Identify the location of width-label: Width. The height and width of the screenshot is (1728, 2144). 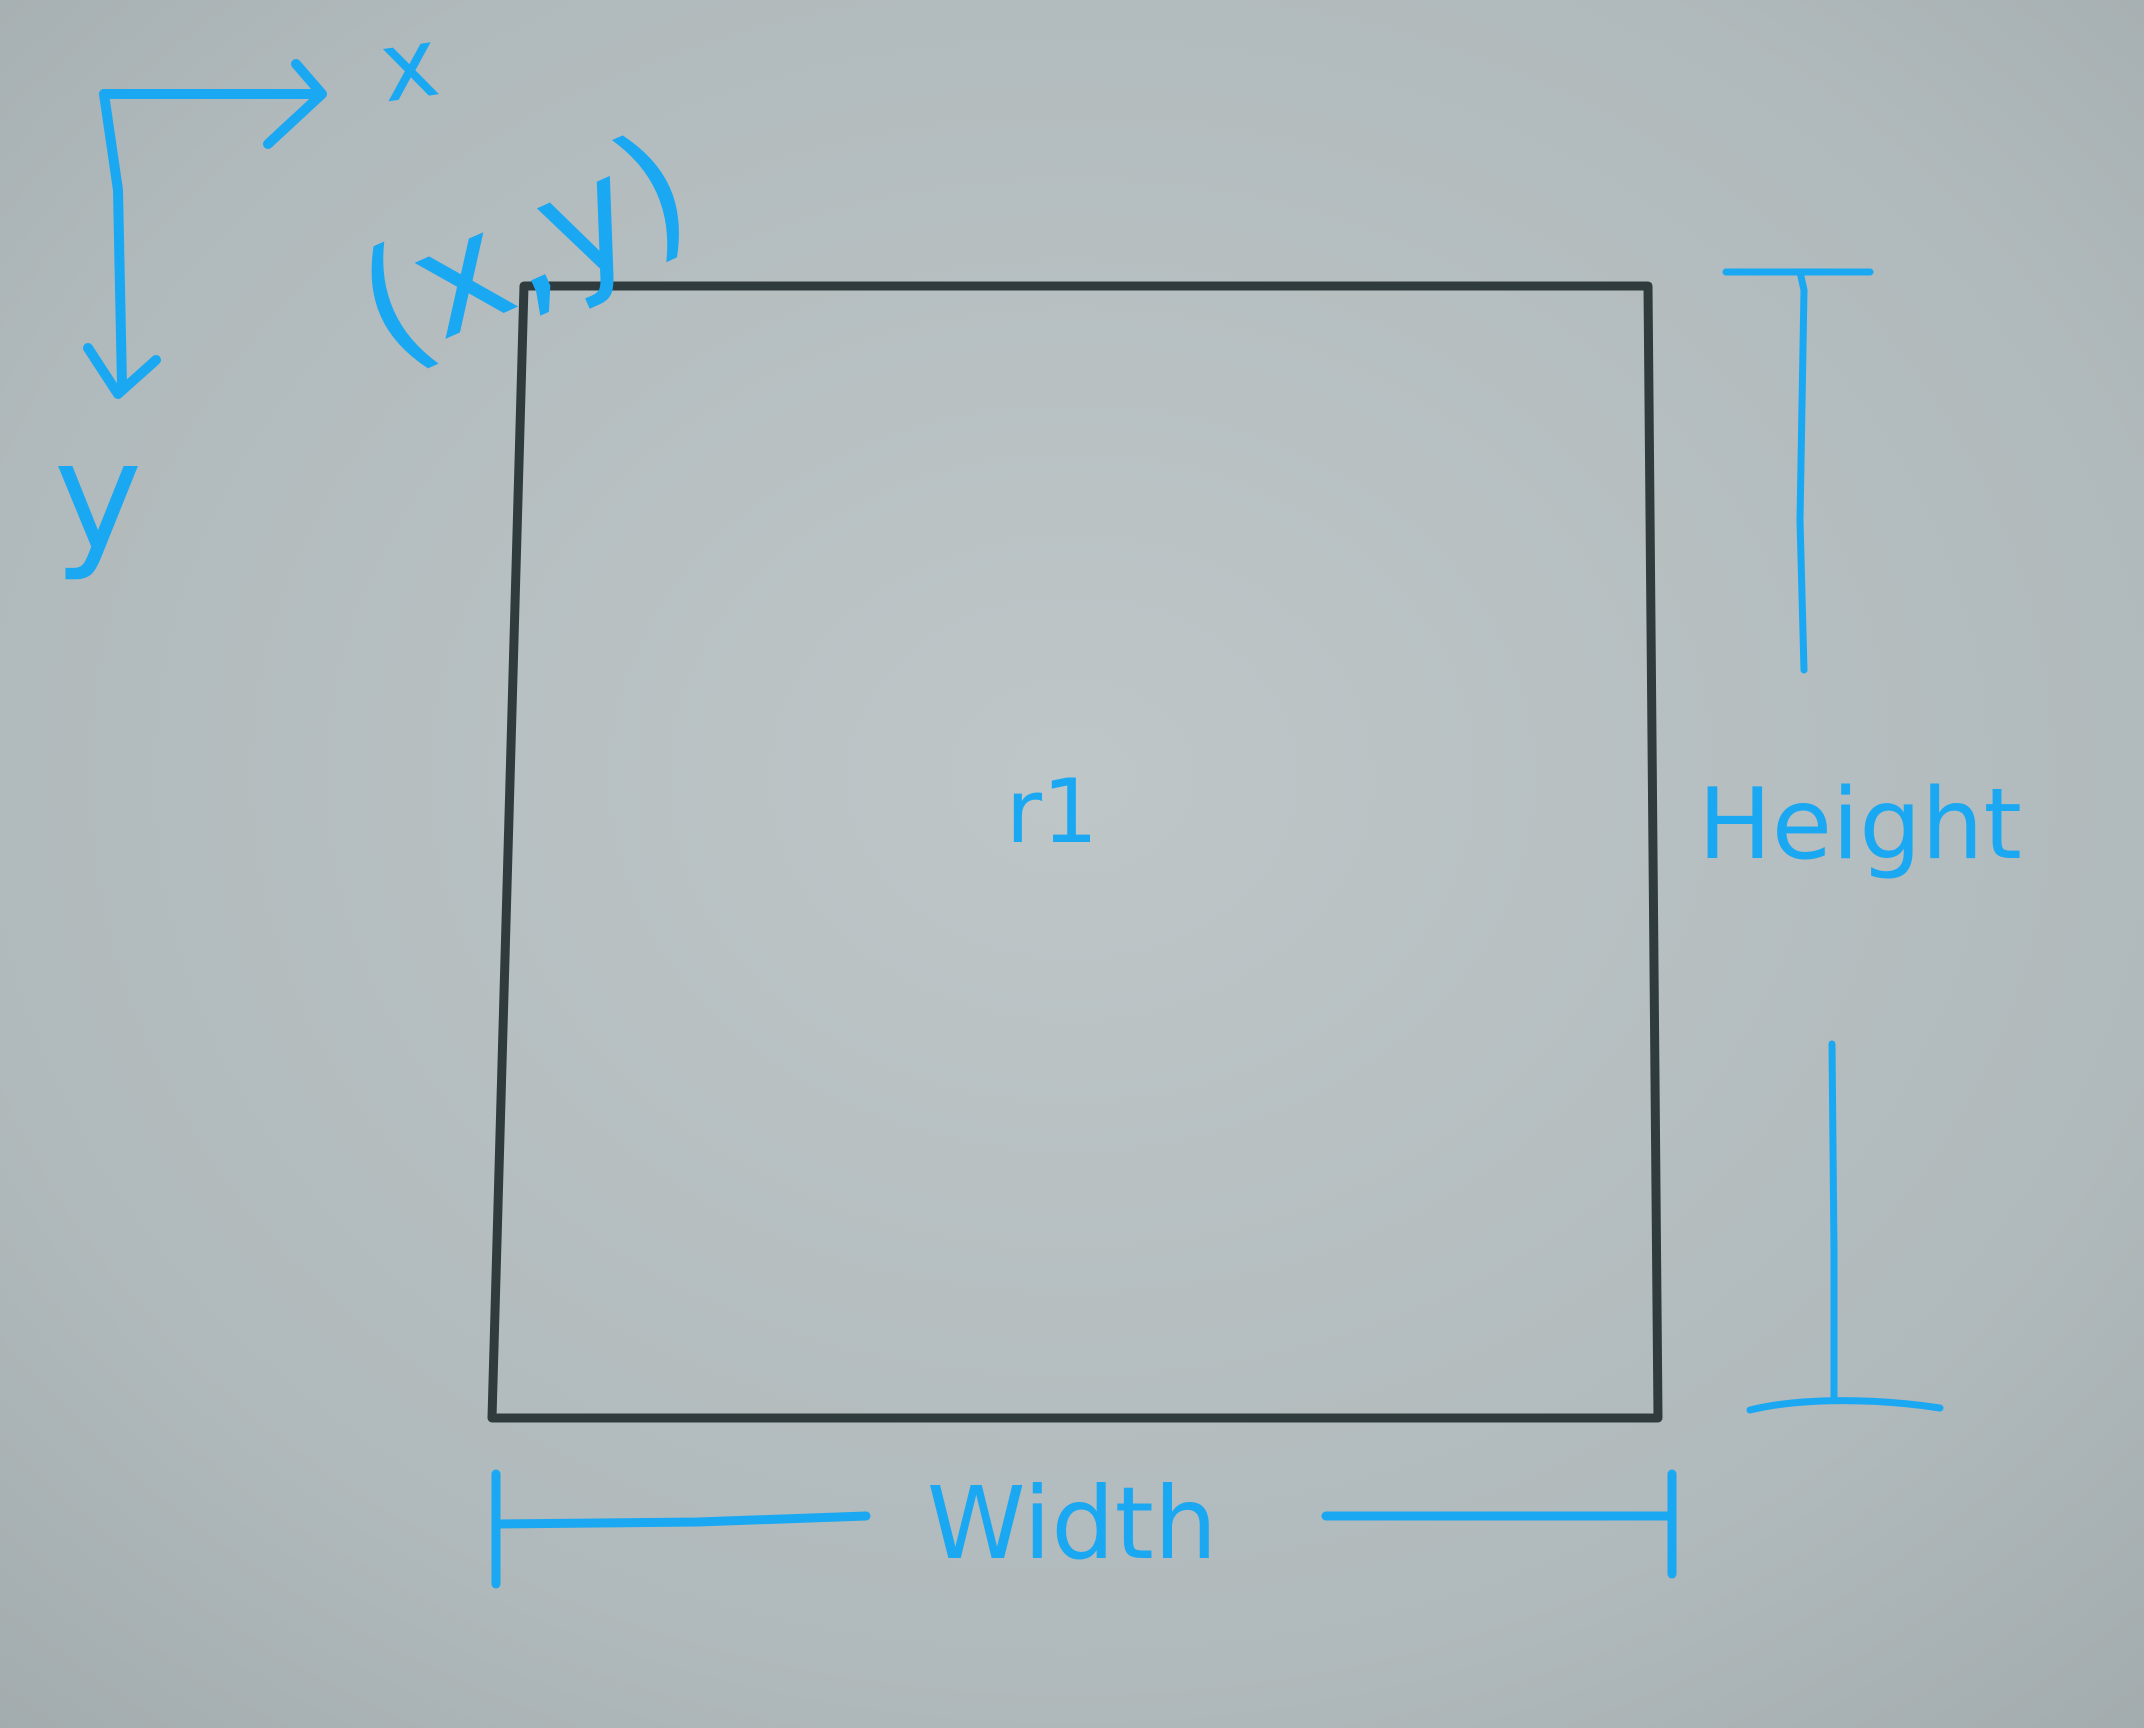
(1072, 1523).